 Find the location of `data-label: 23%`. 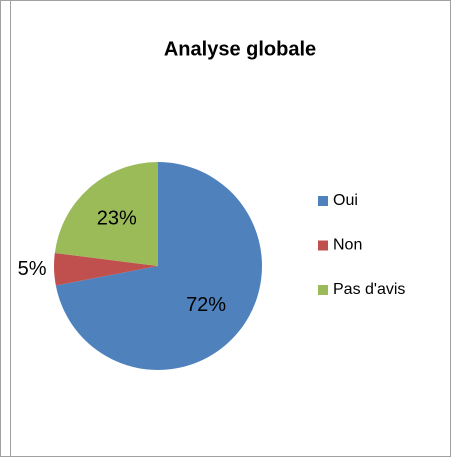

data-label: 23% is located at coordinates (117, 218).